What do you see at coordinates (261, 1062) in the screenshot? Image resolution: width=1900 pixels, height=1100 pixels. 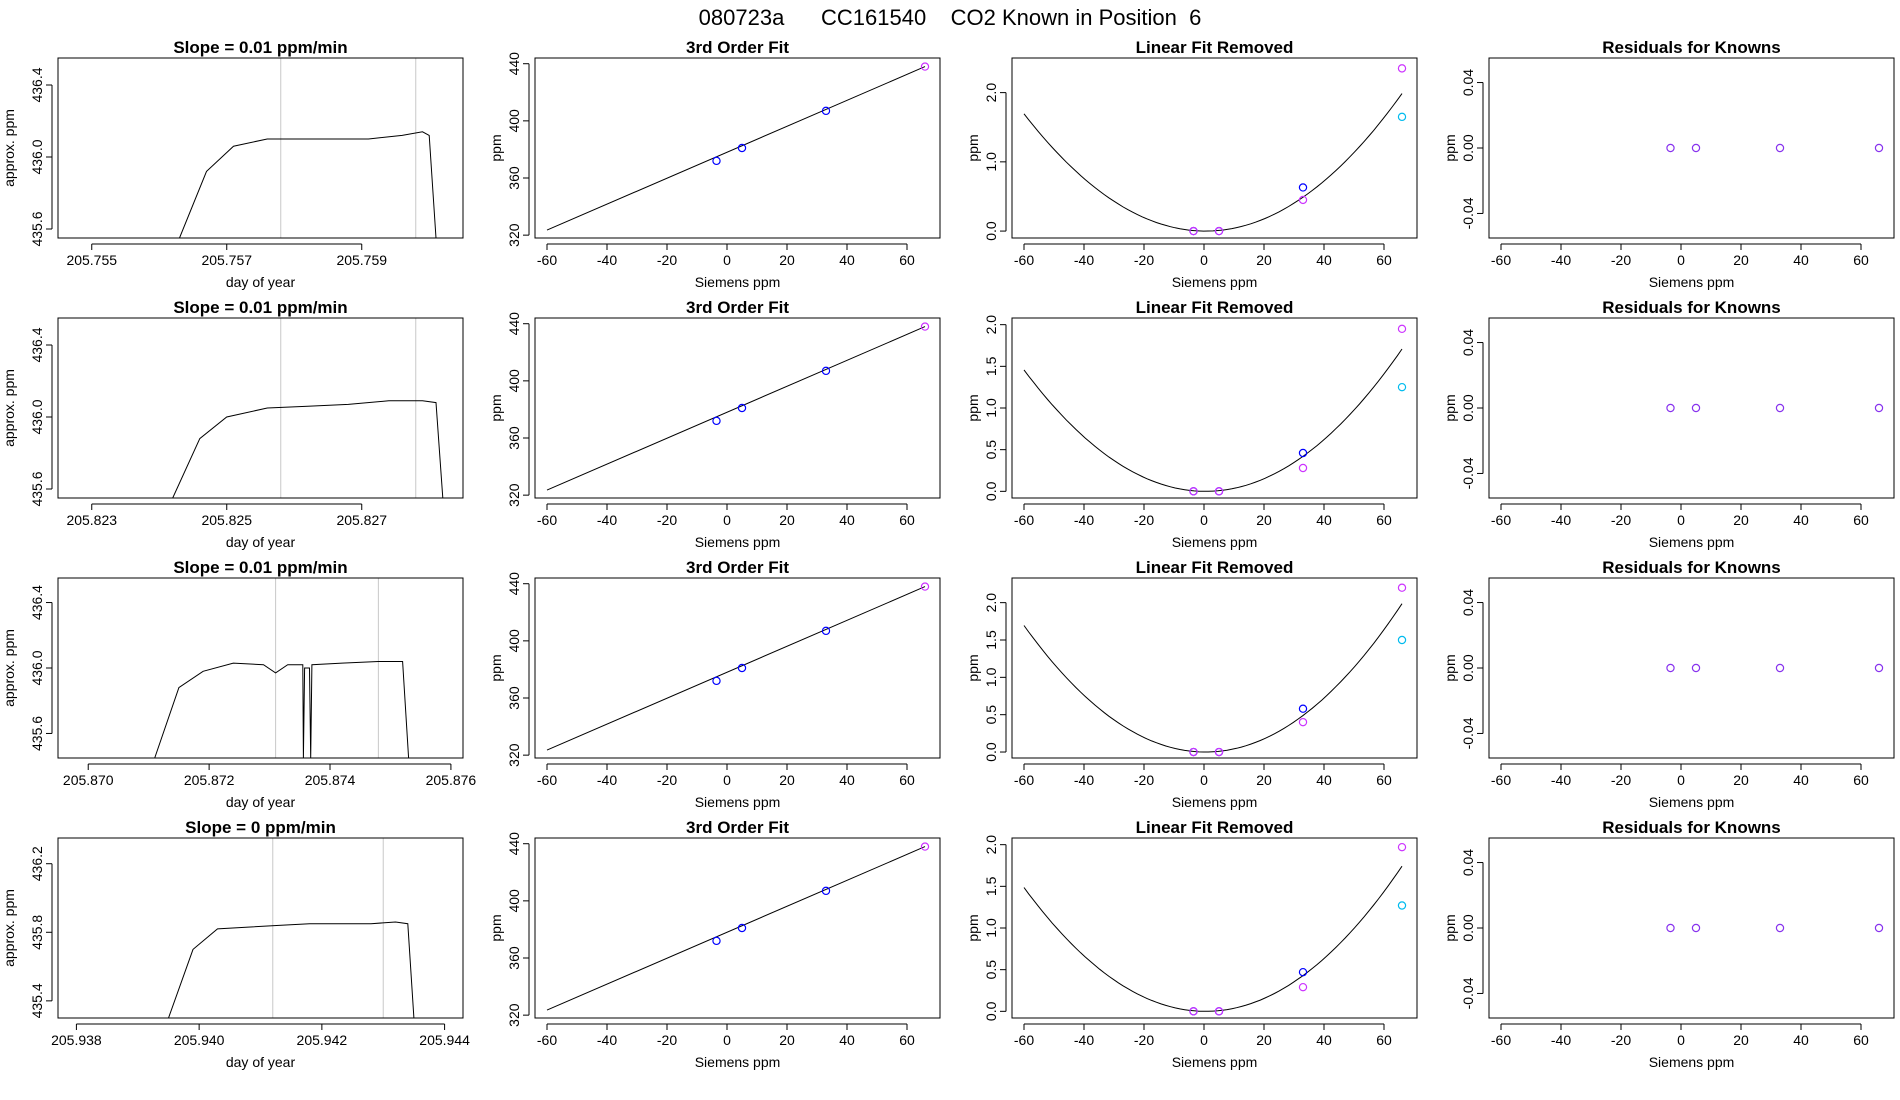 I see `x-axis-label: day of year` at bounding box center [261, 1062].